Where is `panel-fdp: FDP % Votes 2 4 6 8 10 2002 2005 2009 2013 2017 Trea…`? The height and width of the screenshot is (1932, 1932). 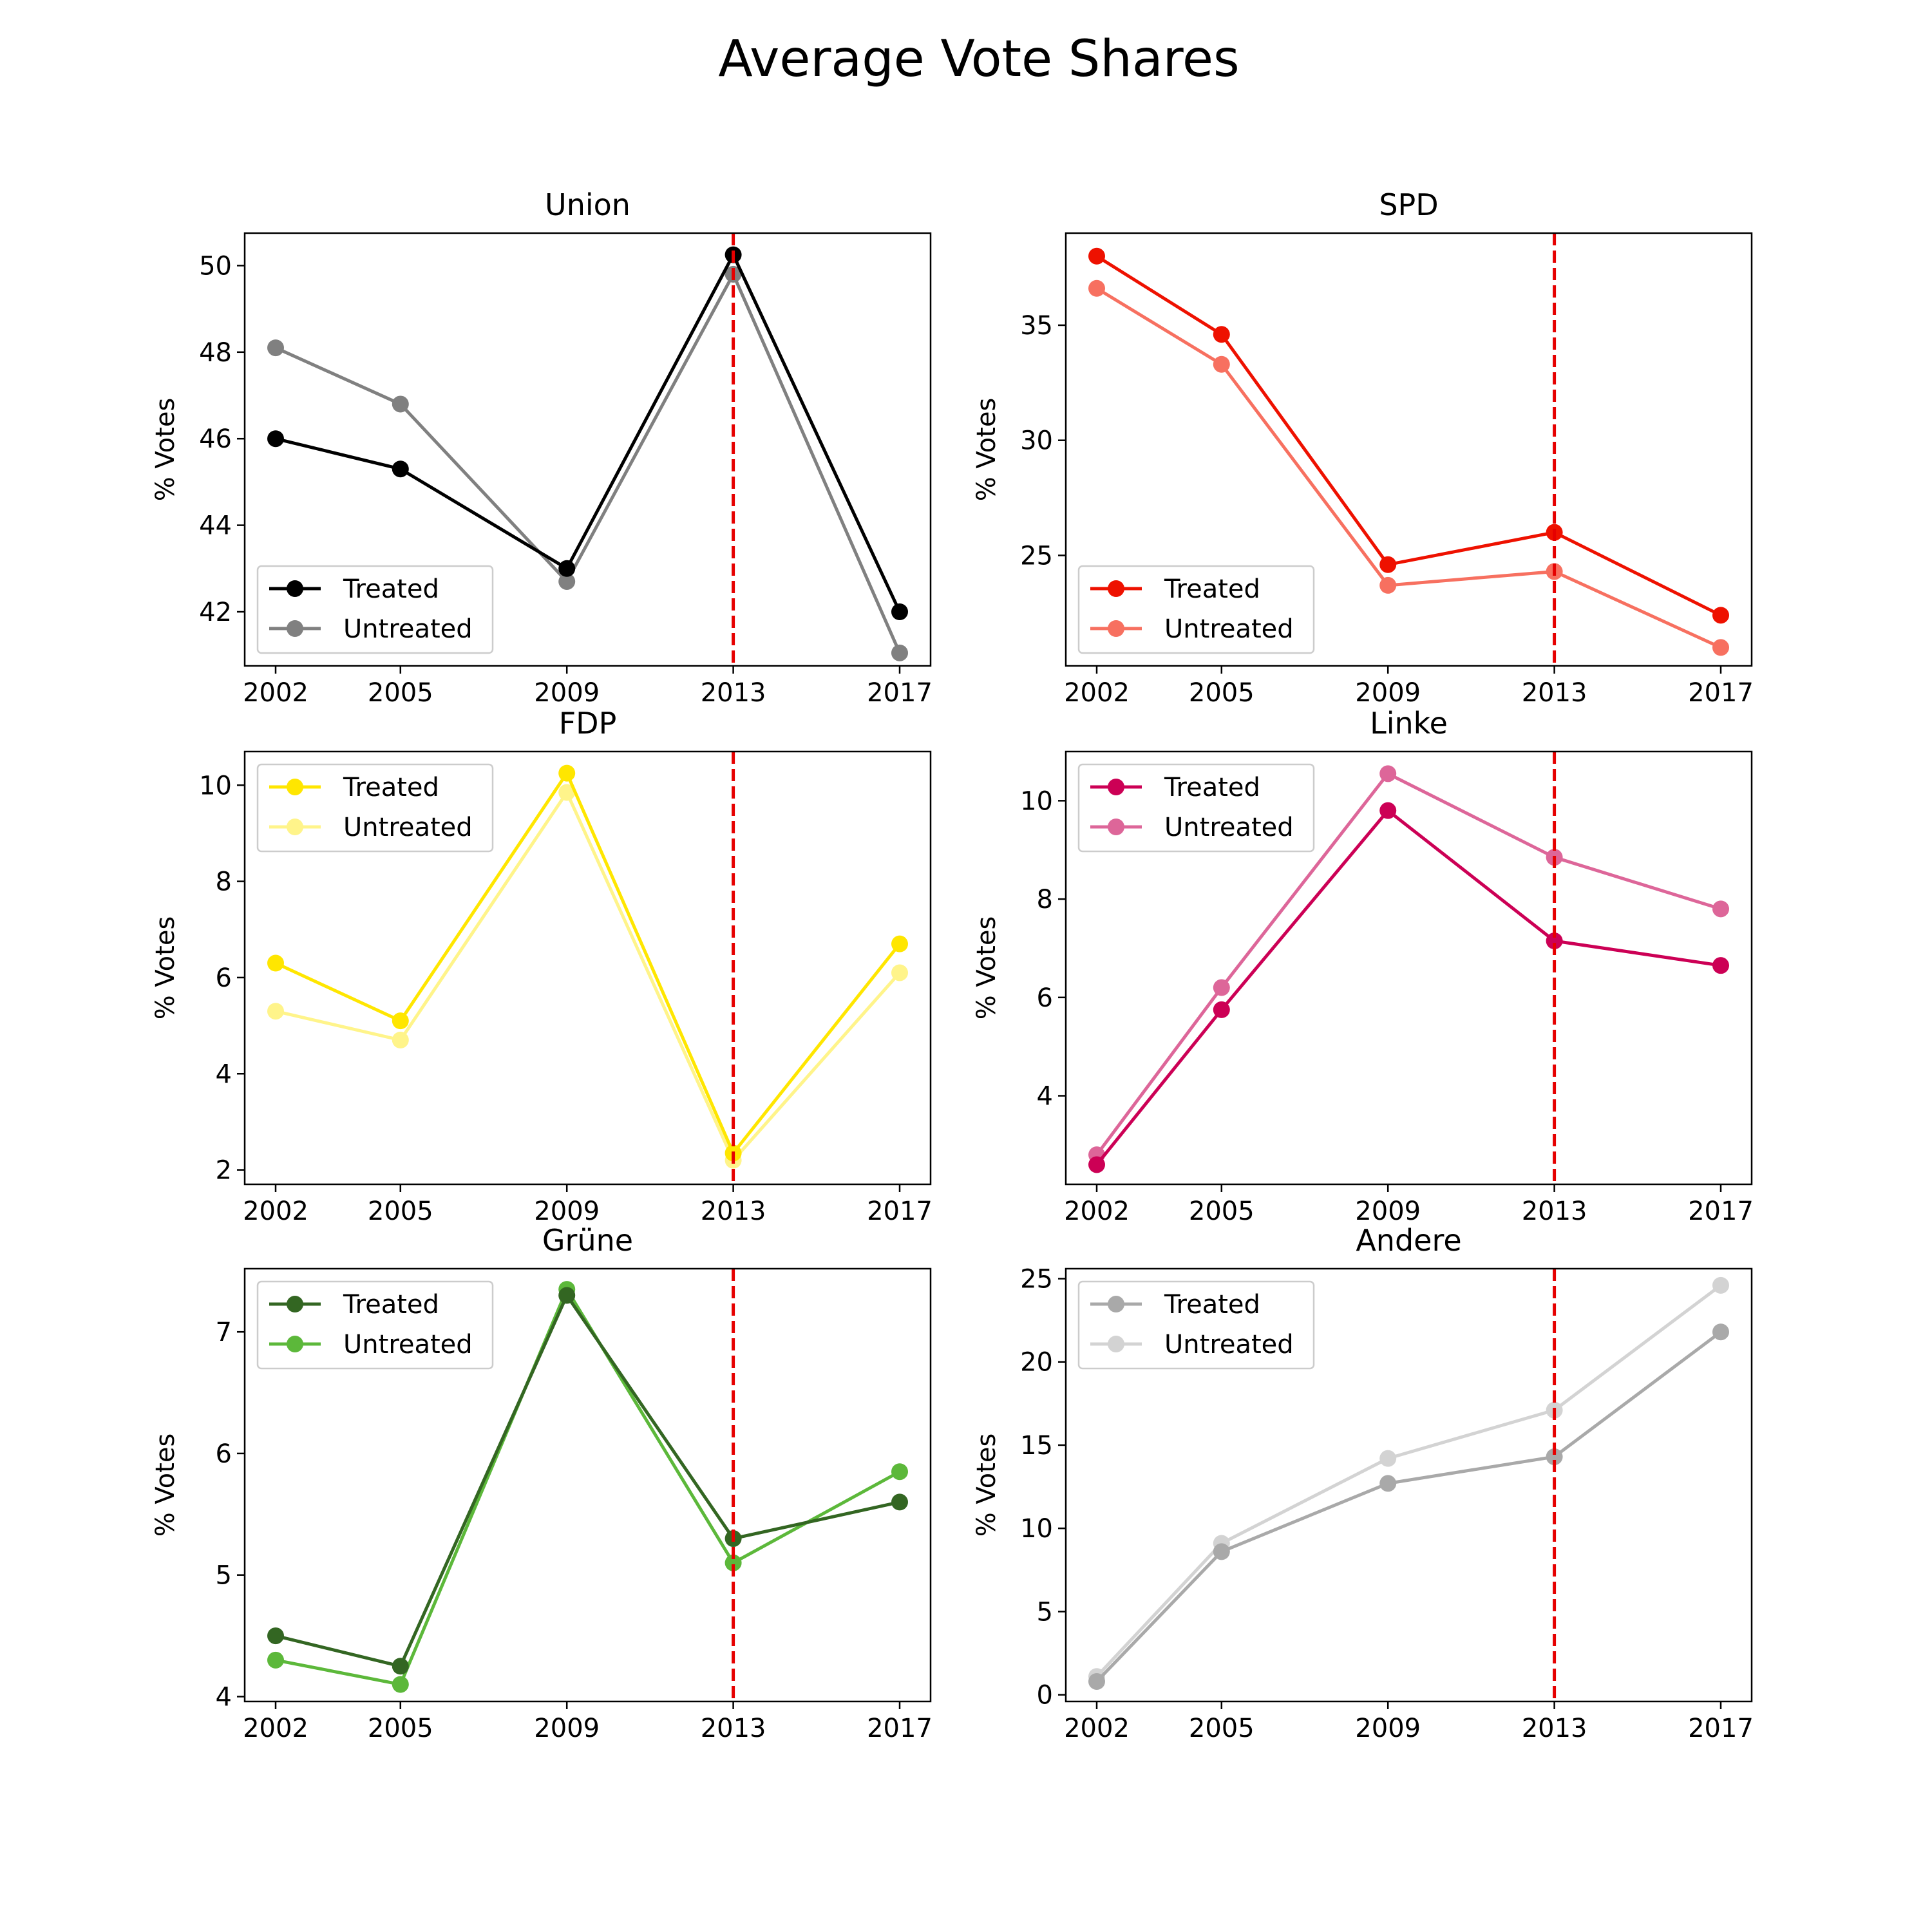
panel-fdp: FDP % Votes 2 4 6 8 10 2002 2005 2009 2013 2017 Trea… is located at coordinates (542, 966).